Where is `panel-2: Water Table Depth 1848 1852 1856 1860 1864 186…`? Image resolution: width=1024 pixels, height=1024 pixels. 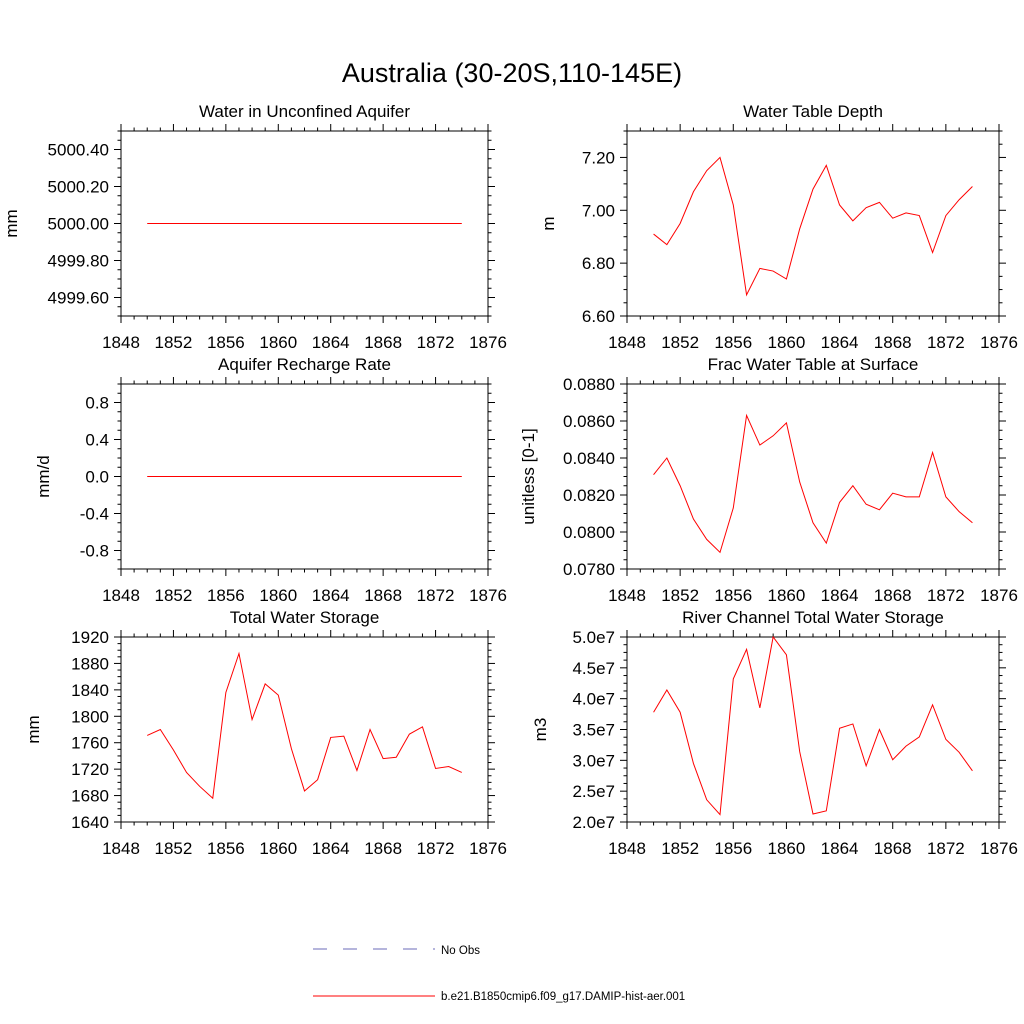
panel-2: Water Table Depth 1848 1852 1856 1860 1864 186… is located at coordinates (778, 227).